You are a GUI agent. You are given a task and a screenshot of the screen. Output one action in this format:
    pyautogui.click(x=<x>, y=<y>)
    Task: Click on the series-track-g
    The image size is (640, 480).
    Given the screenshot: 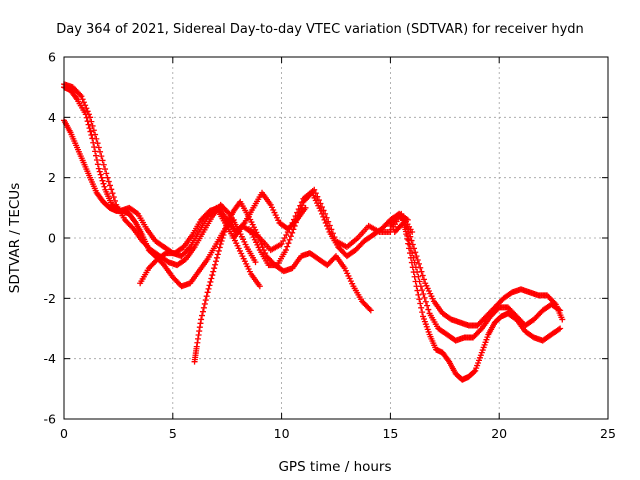 What is the action you would take?
    pyautogui.click(x=330, y=220)
    